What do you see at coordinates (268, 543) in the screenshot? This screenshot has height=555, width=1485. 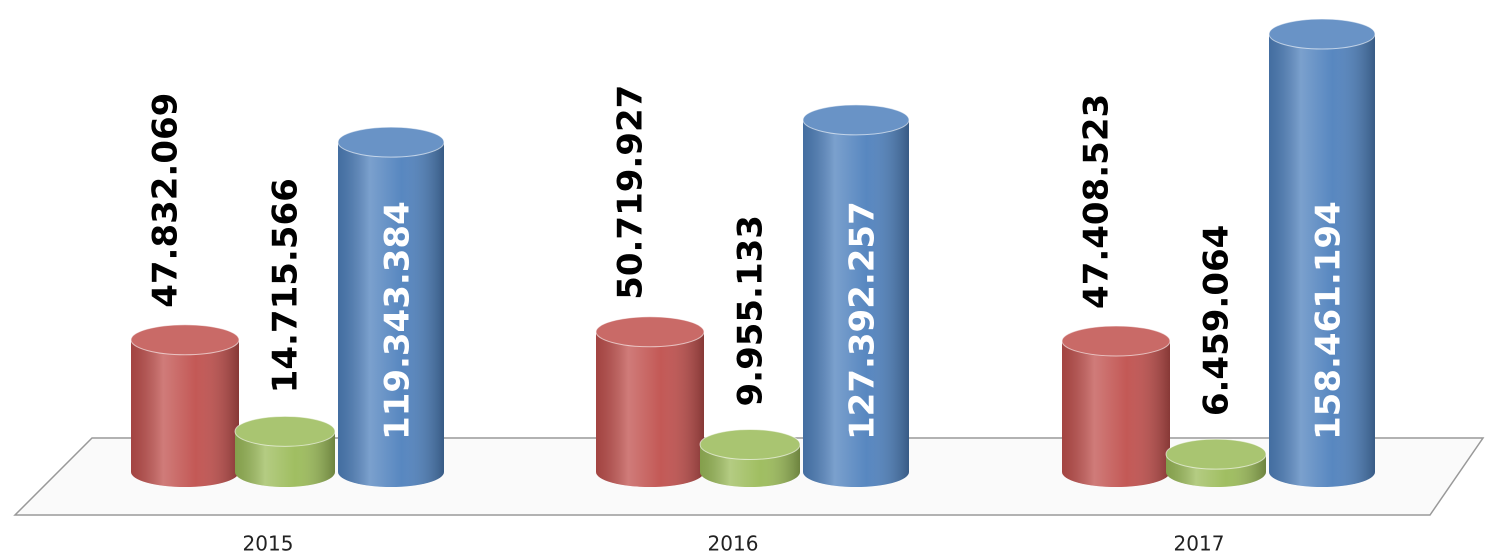 I see `x-tick-label: 2015` at bounding box center [268, 543].